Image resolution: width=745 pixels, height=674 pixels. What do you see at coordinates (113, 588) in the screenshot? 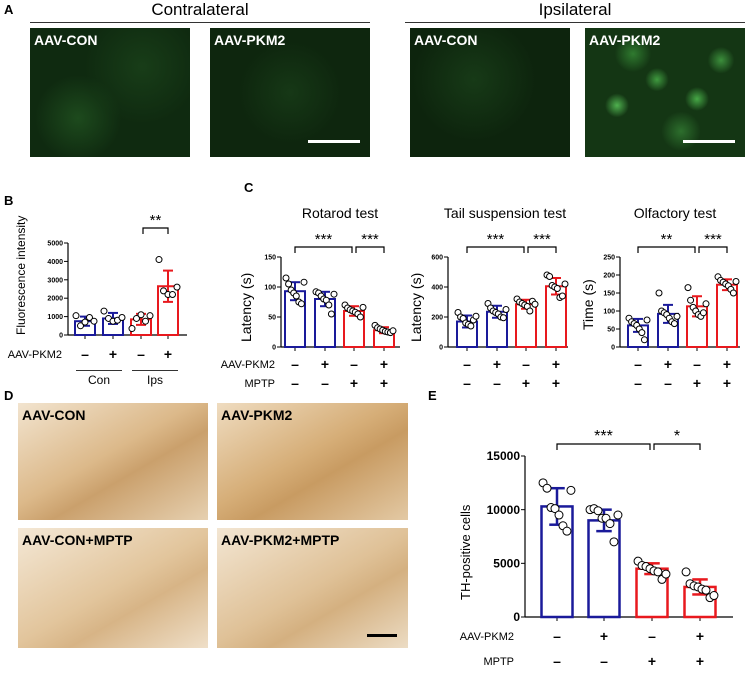
I see `micrograph-con-mptp: AAV-CON+MPTP` at bounding box center [113, 588].